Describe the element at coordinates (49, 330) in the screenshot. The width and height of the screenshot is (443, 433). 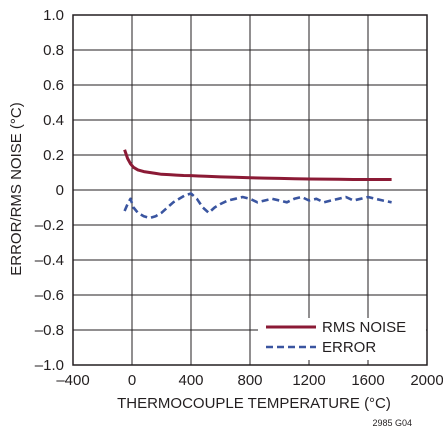
I see `y-tick-label: –0.8` at that location.